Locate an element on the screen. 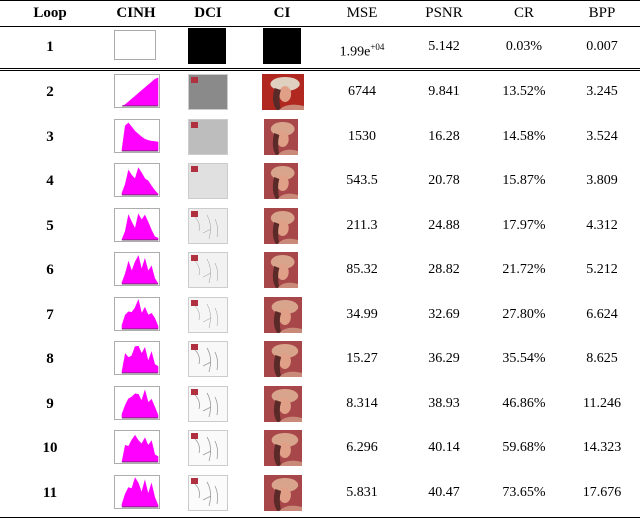 The width and height of the screenshot is (640, 520). header-cinh: CINH is located at coordinates (136, 13).